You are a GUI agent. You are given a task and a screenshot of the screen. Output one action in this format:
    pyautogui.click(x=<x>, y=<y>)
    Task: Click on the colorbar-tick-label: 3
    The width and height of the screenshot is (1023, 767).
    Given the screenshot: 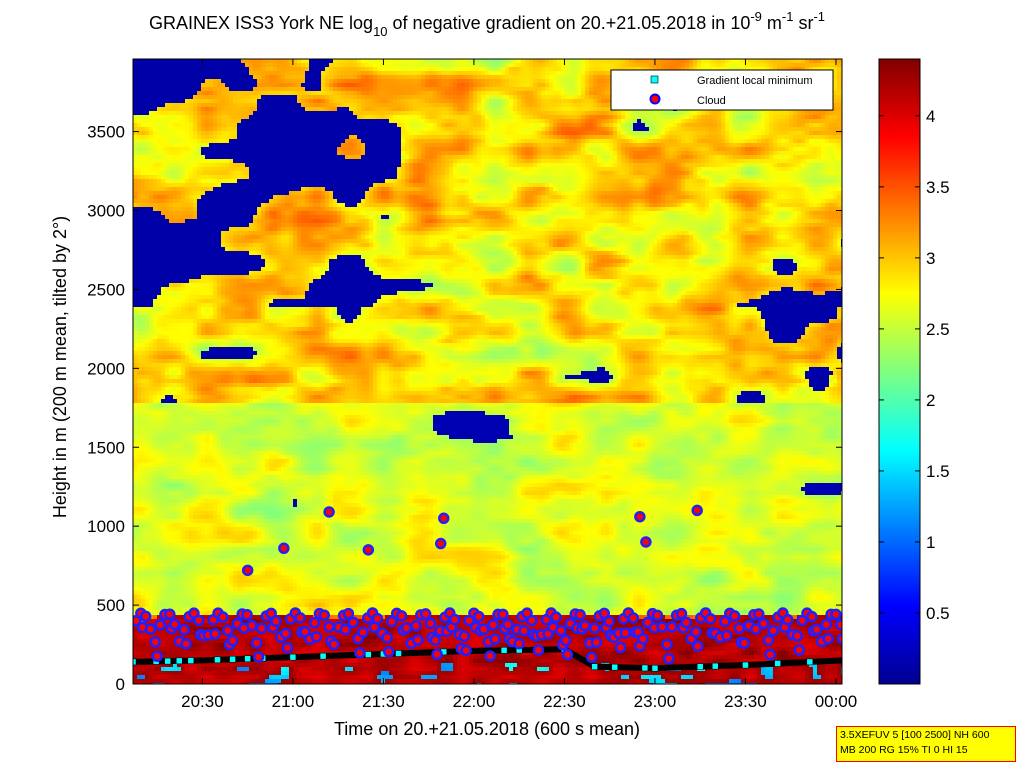 What is the action you would take?
    pyautogui.click(x=930, y=258)
    